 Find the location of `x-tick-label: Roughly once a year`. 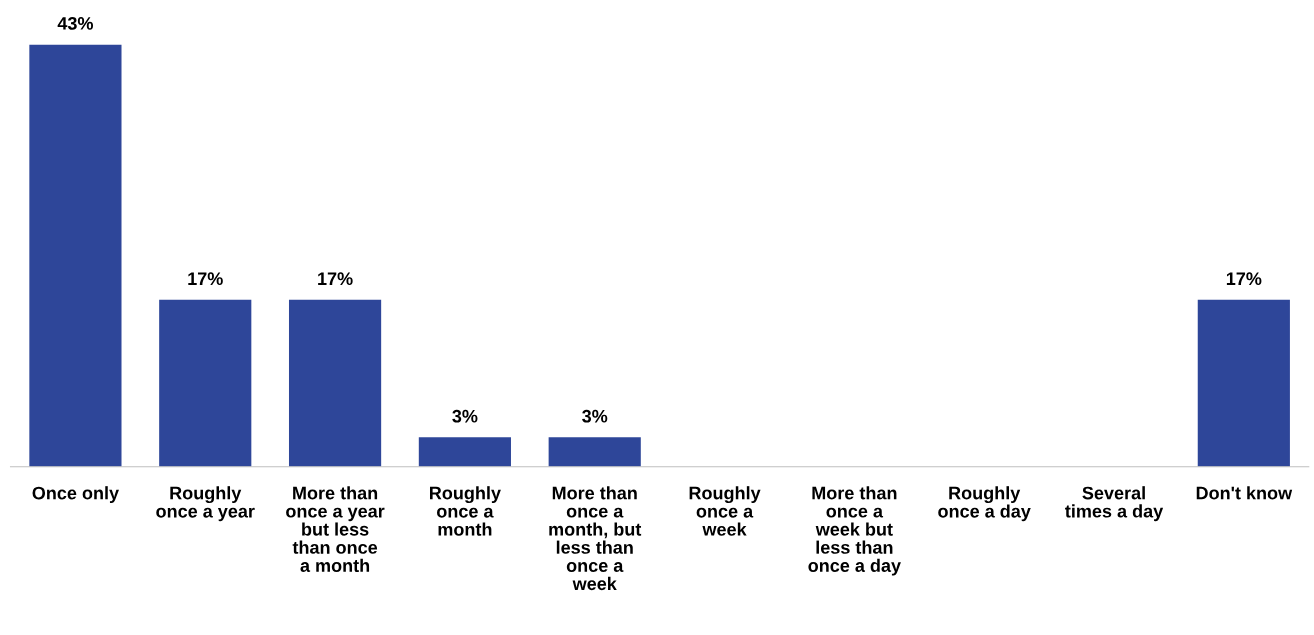

x-tick-label: Roughly once a year is located at coordinates (205, 504).